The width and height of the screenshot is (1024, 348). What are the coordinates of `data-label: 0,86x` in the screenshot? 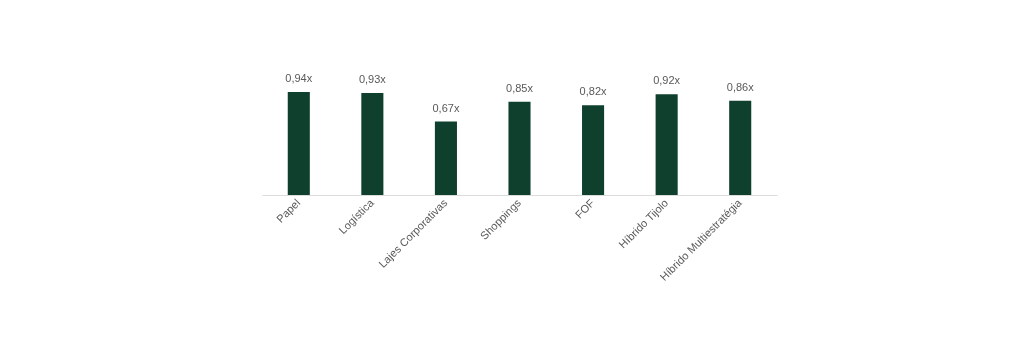 It's located at (740, 86).